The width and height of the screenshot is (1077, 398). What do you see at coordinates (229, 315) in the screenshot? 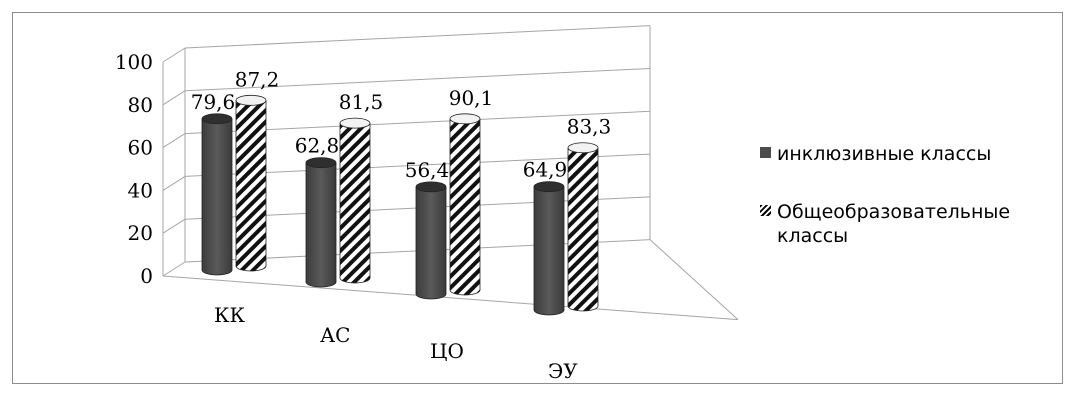
I see `x-tick-label: КК` at bounding box center [229, 315].